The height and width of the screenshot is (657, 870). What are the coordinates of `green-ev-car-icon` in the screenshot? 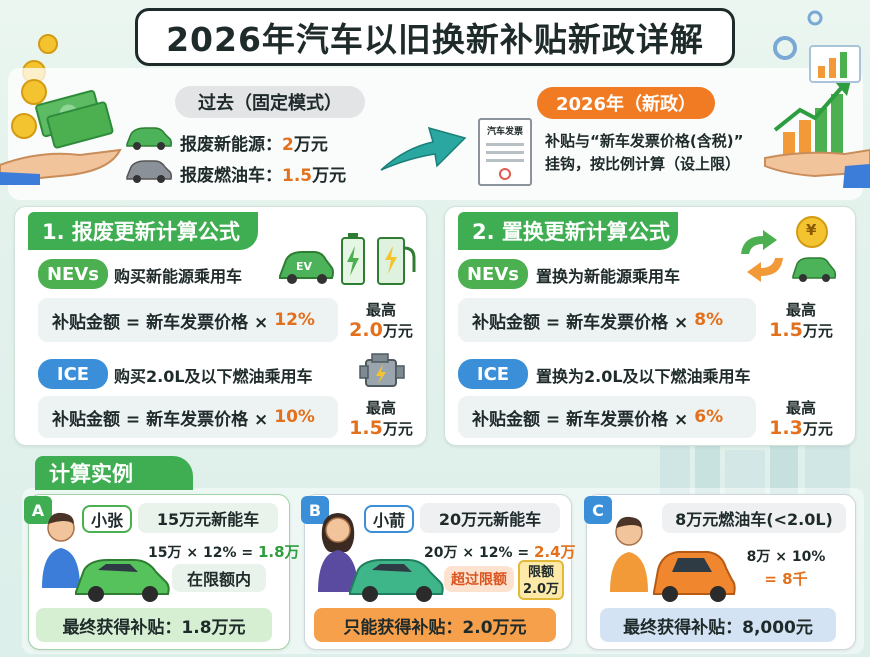 It's located at (122, 580).